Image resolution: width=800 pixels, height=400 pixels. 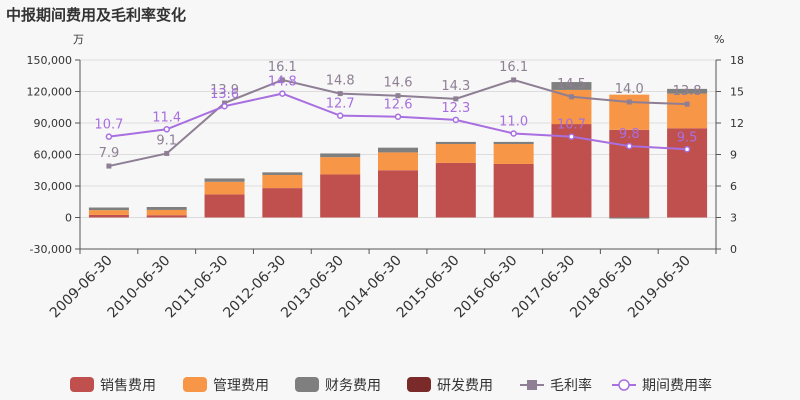 What do you see at coordinates (677, 385) in the screenshot?
I see `legend-label: 期间费用率` at bounding box center [677, 385].